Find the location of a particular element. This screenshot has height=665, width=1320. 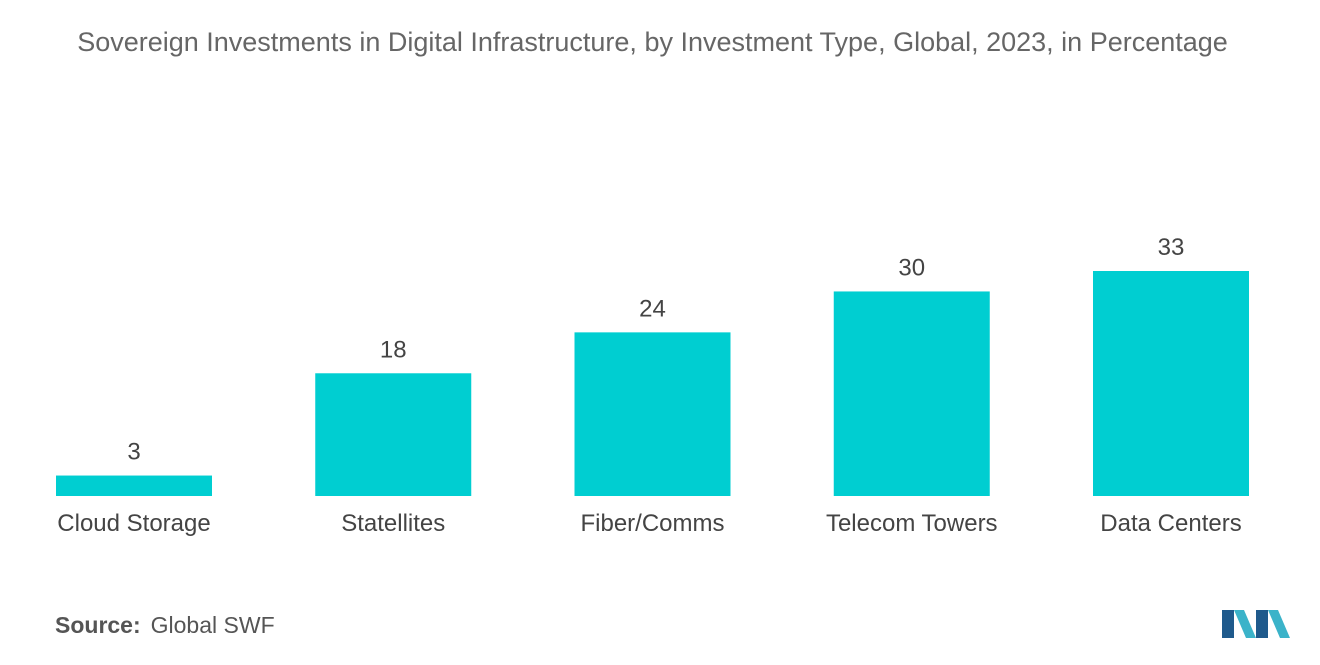

category-label-telecom-towers: Telecom Towers is located at coordinates (912, 523).